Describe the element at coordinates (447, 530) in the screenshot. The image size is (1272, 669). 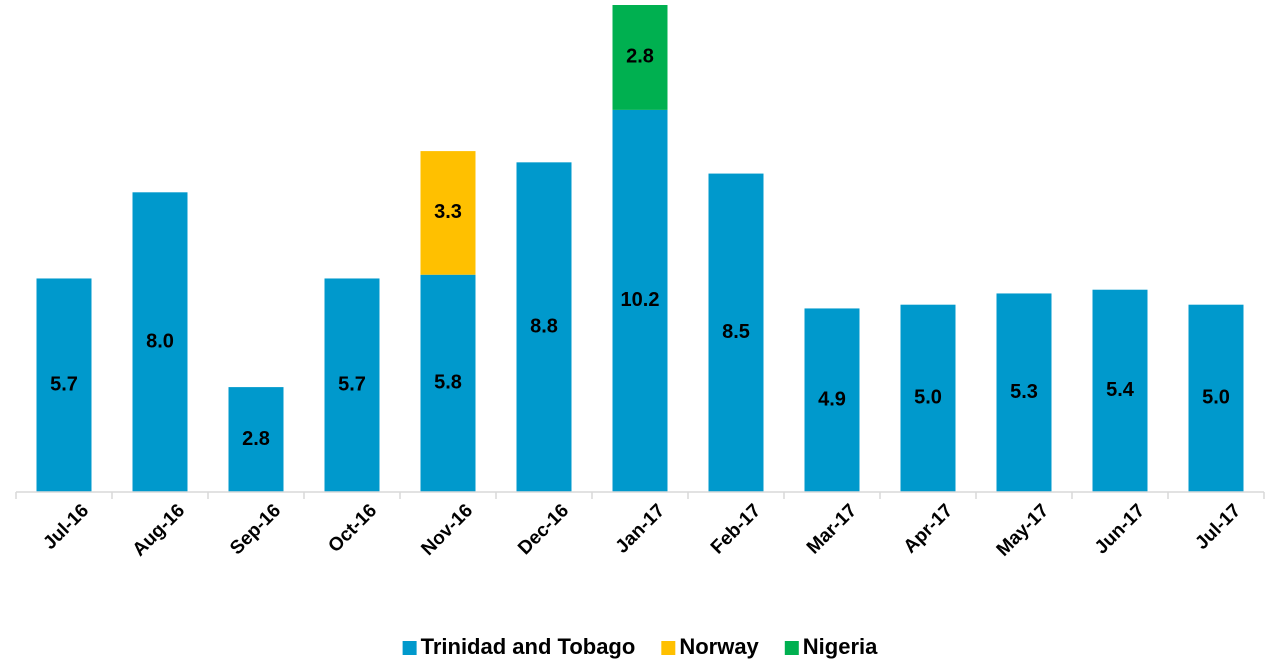
I see `x-tick-label: Nov-16` at that location.